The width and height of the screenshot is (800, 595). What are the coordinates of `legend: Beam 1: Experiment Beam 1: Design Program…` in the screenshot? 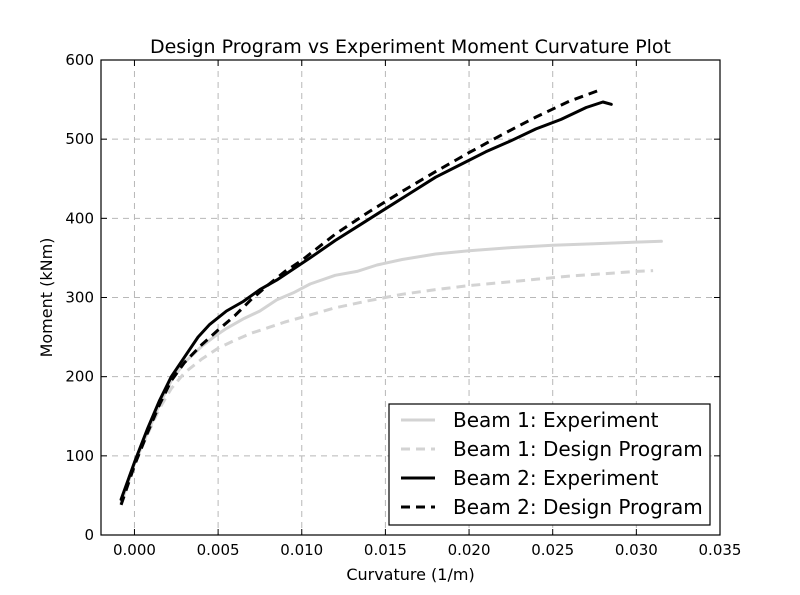 It's located at (549, 464).